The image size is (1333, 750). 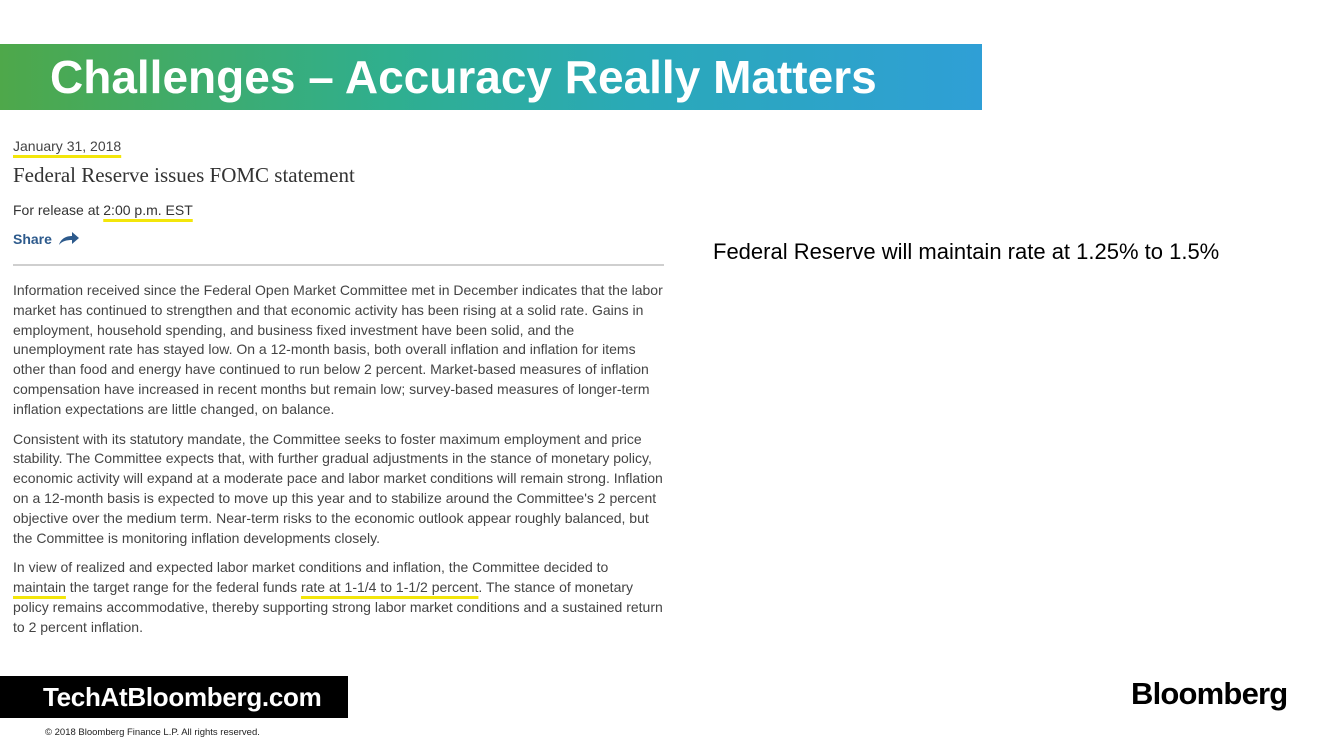 What do you see at coordinates (339, 146) in the screenshot?
I see `statement-date: January 31, 2018` at bounding box center [339, 146].